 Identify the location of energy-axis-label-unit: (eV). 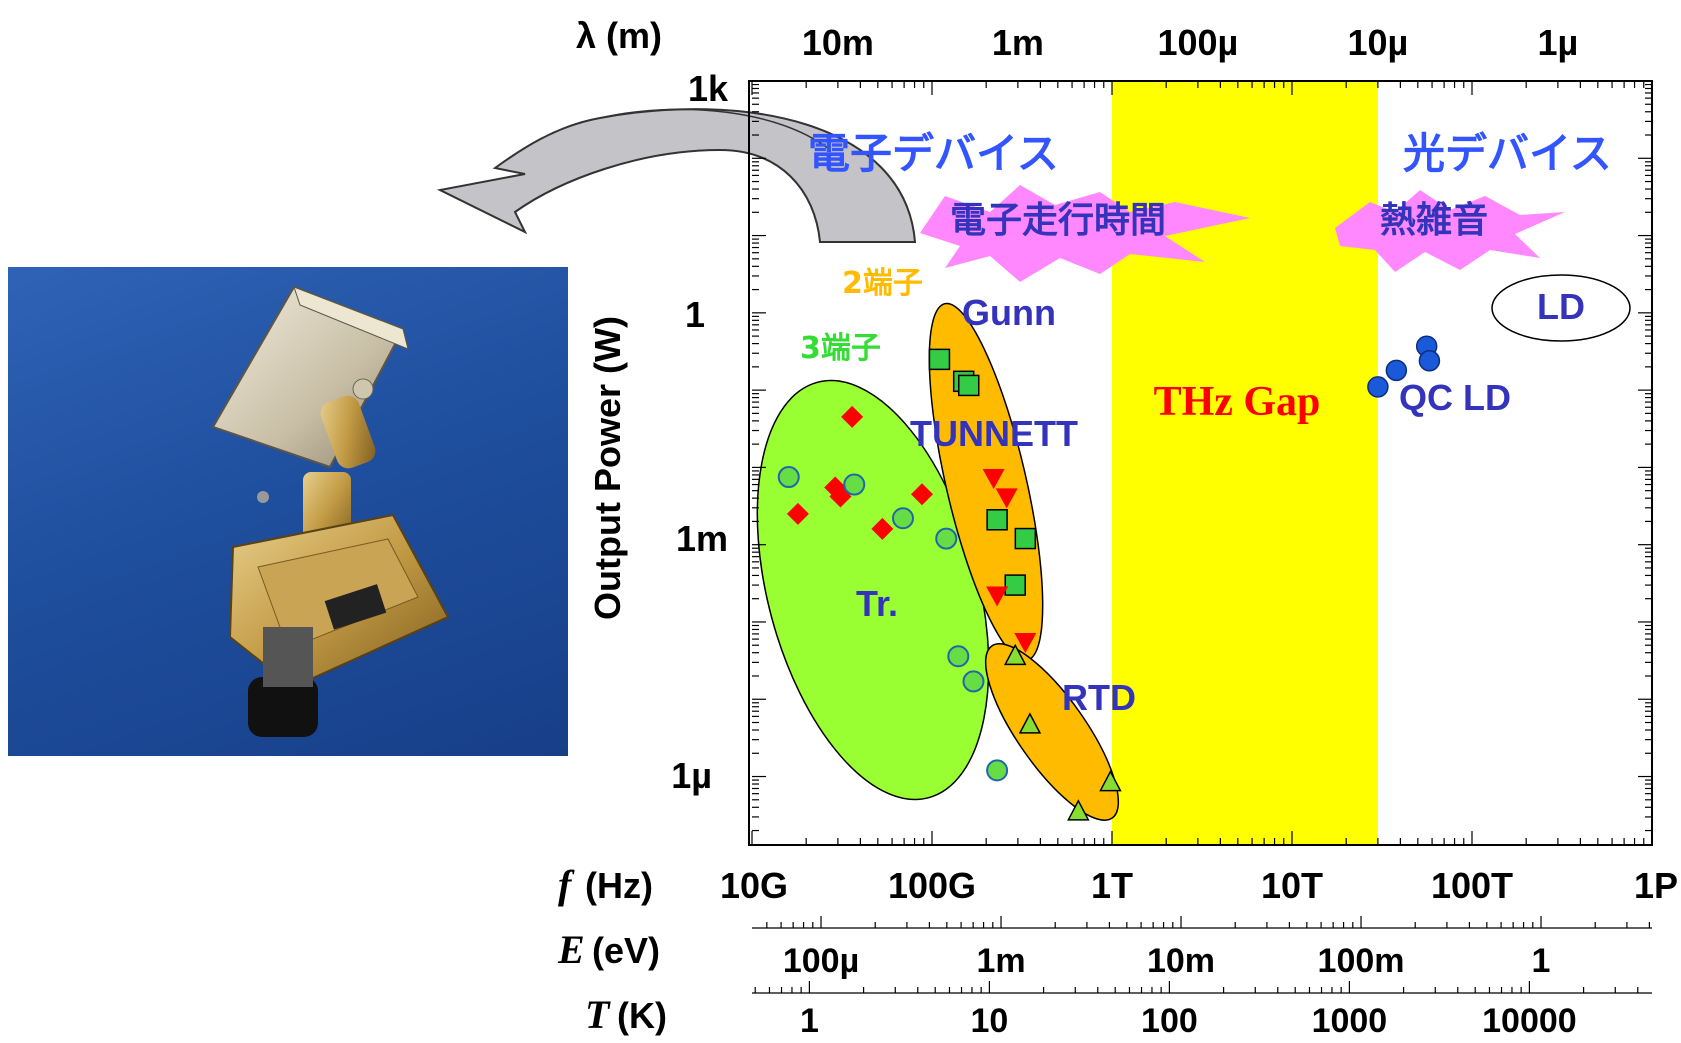
(626, 950).